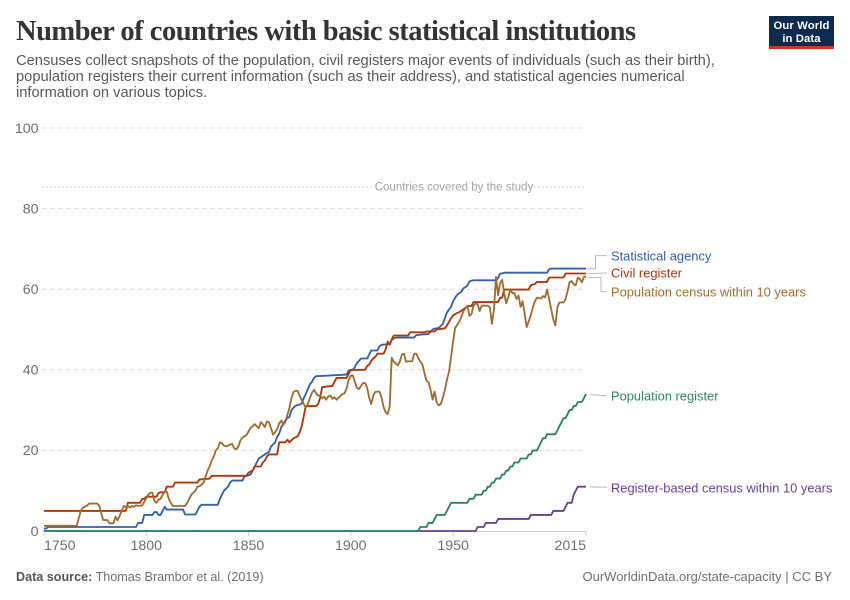  I want to click on svg-text: Civil register, so click(647, 272).